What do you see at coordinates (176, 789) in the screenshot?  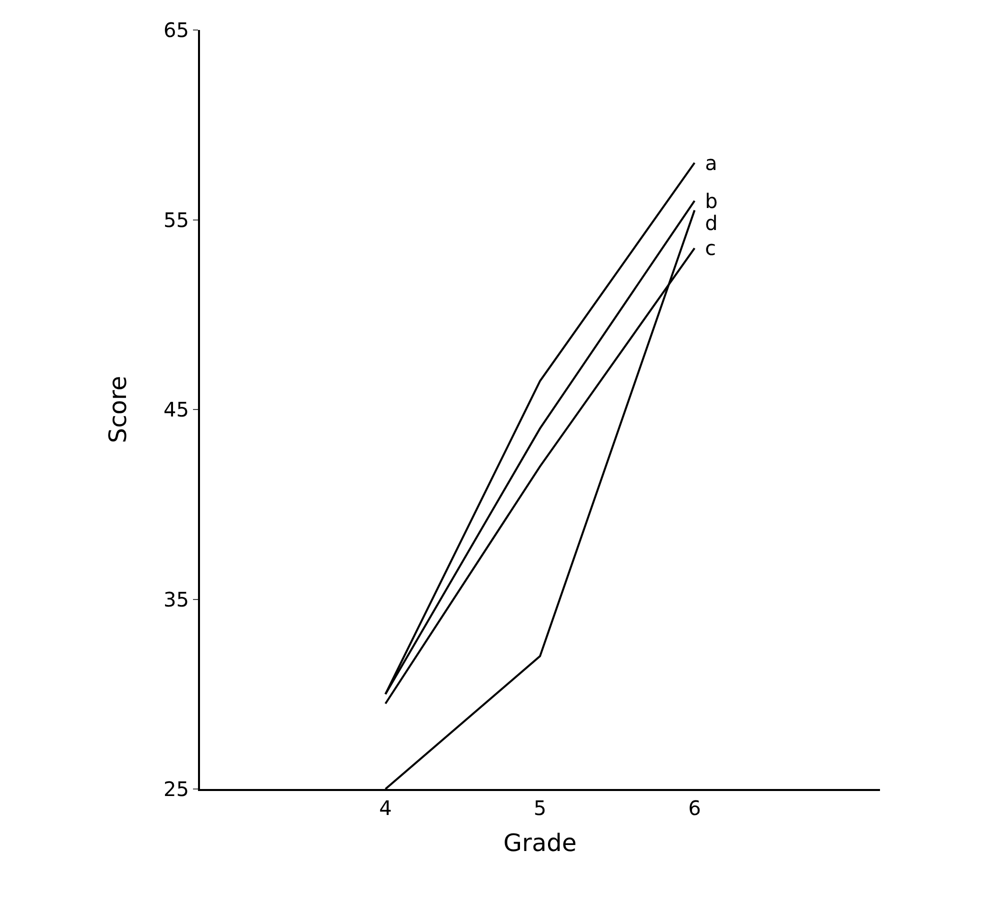 I see `y-tick-label: 25` at bounding box center [176, 789].